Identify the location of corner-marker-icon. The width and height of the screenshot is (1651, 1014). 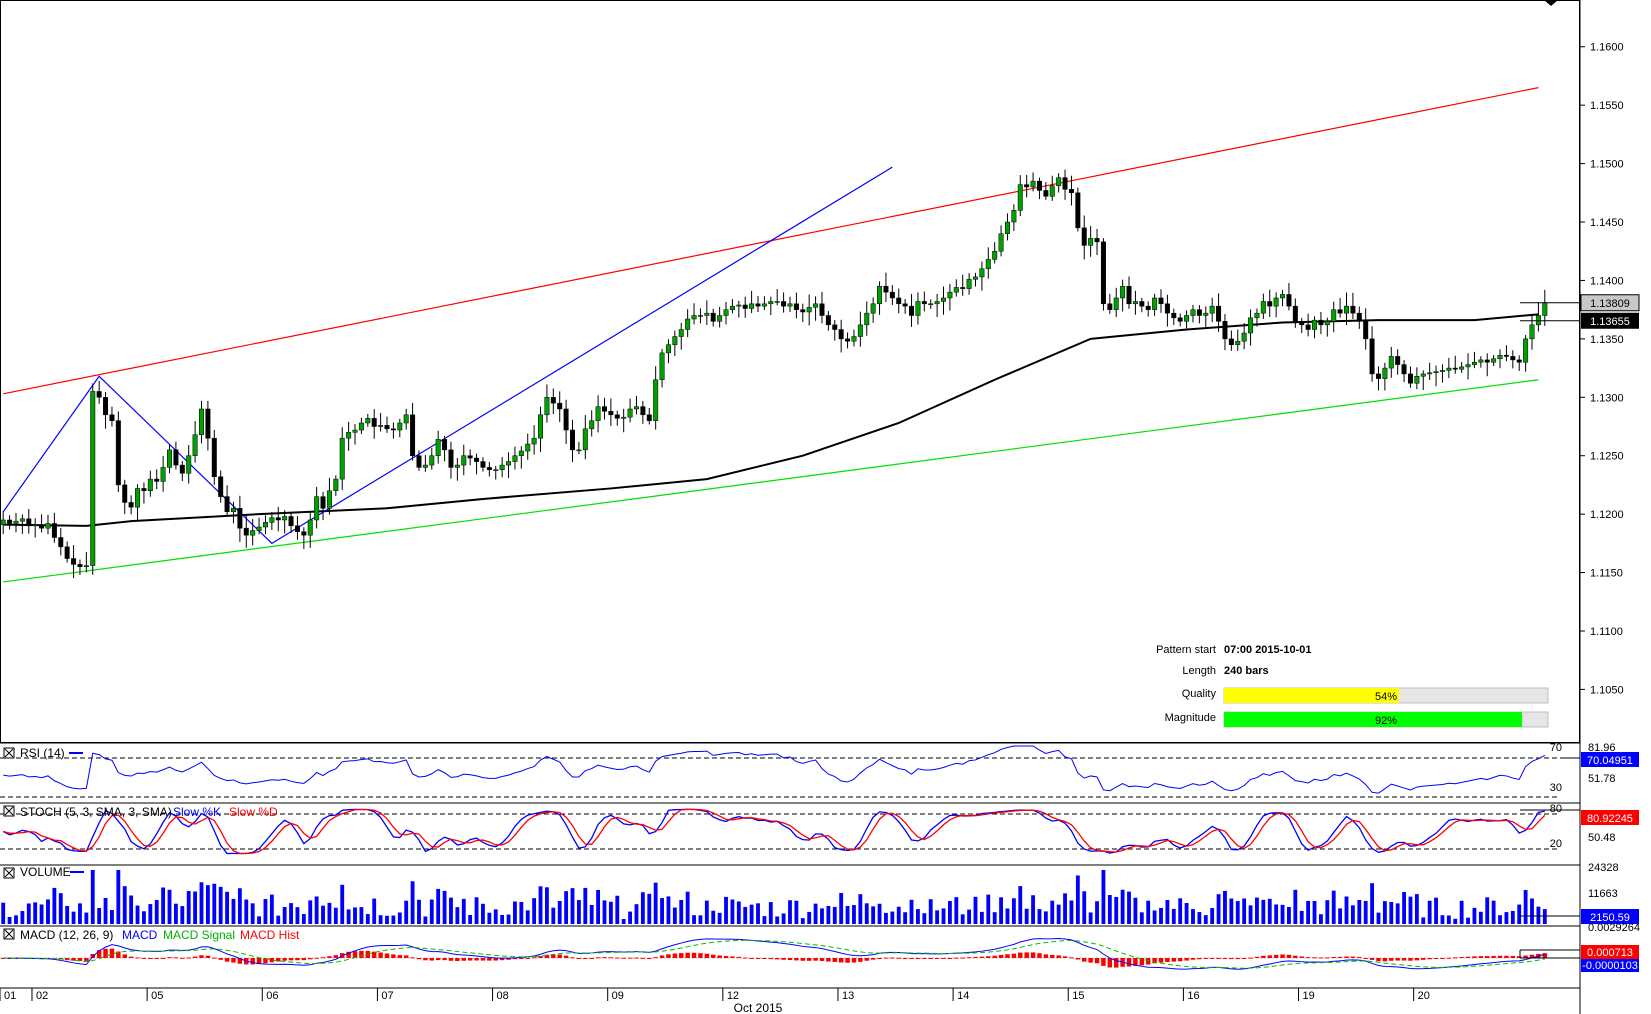
(1551, 3).